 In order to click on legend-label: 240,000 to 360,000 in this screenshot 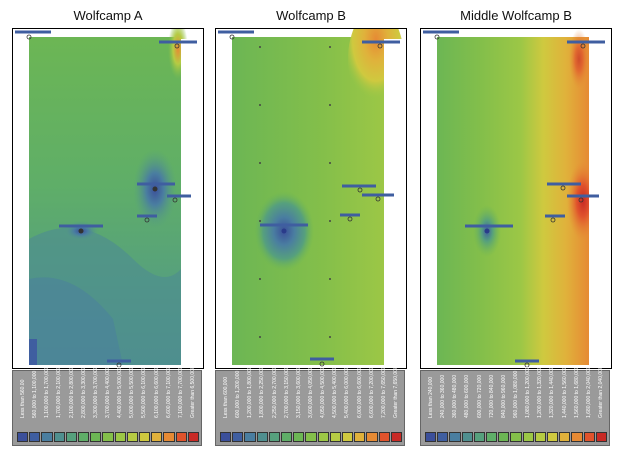, I will do `click(443, 396)`.